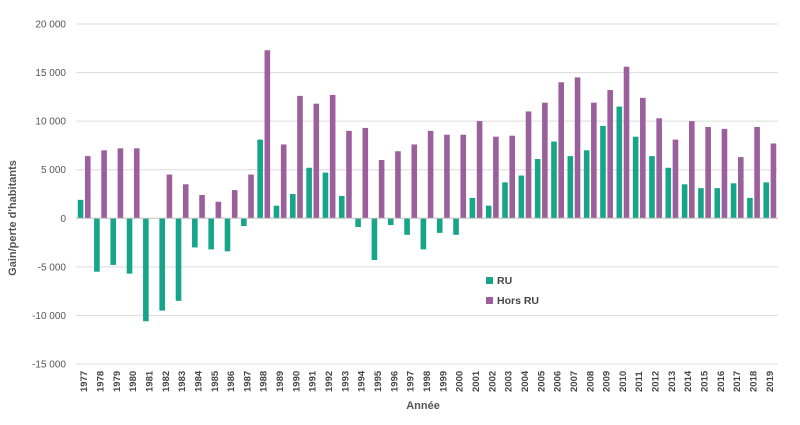 This screenshot has width=800, height=425. What do you see at coordinates (773, 181) in the screenshot?
I see `bar-hors-ru-2019` at bounding box center [773, 181].